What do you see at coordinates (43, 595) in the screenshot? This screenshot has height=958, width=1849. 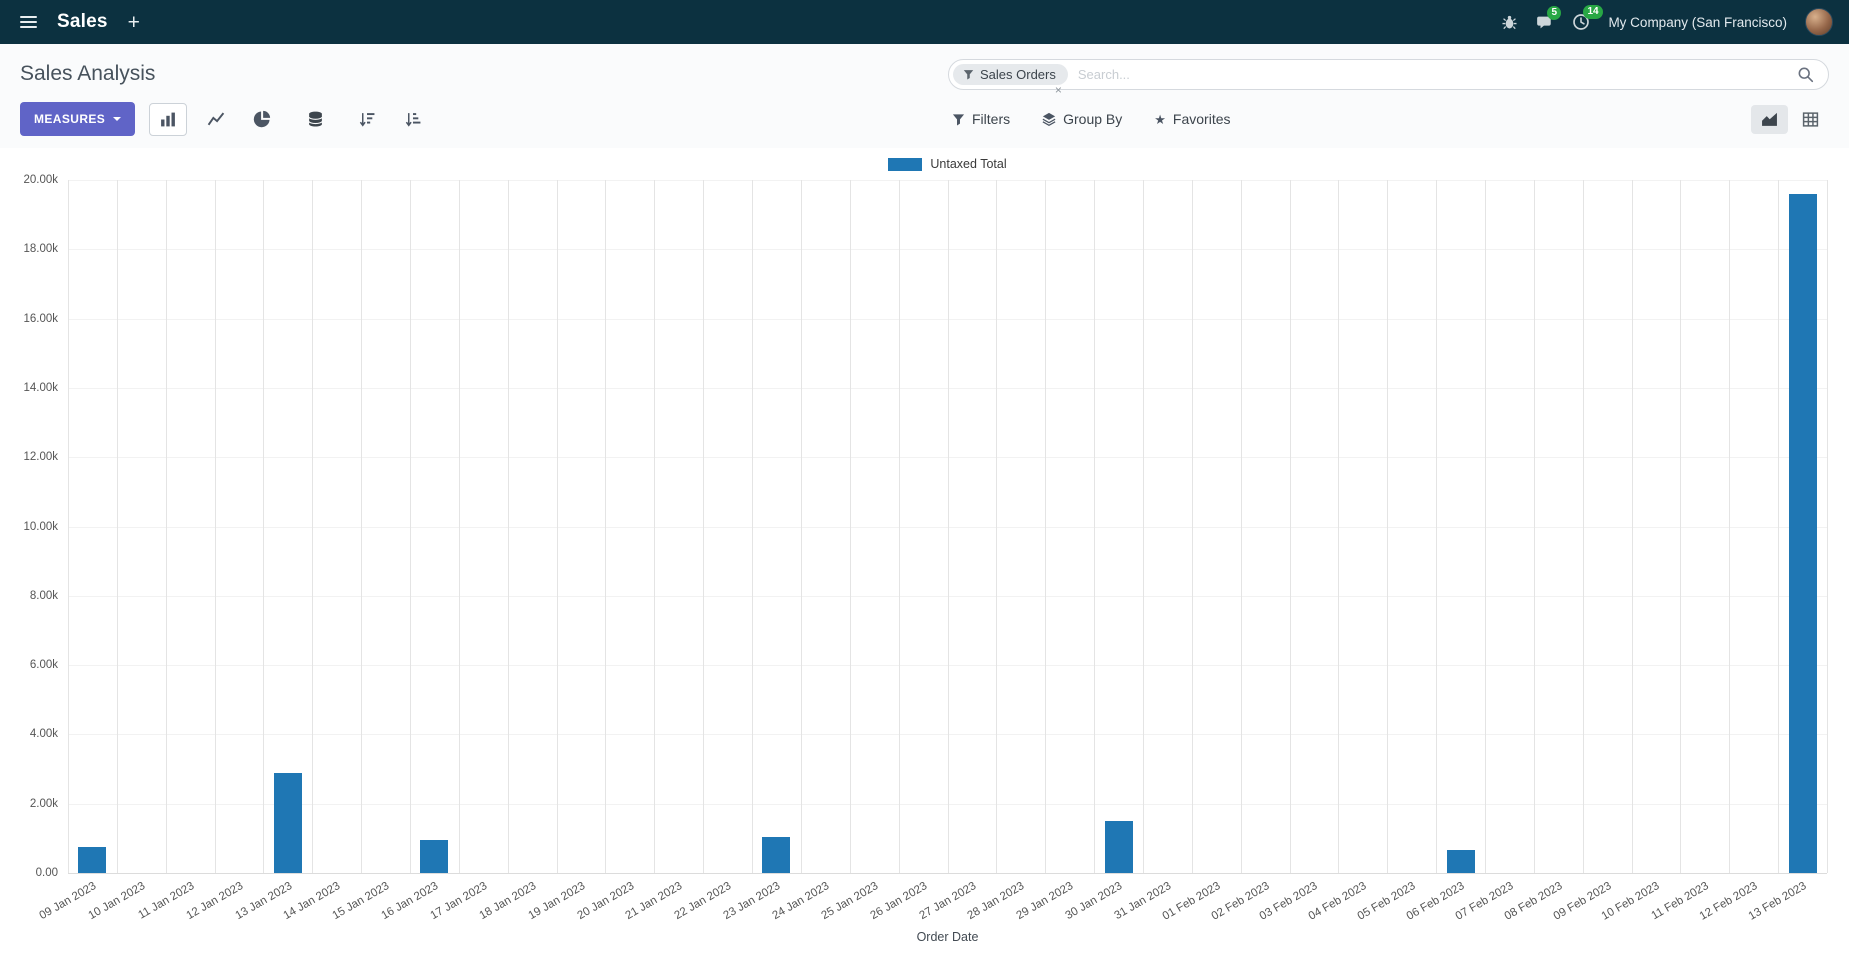 I see `y-tick-label: 8.00k` at bounding box center [43, 595].